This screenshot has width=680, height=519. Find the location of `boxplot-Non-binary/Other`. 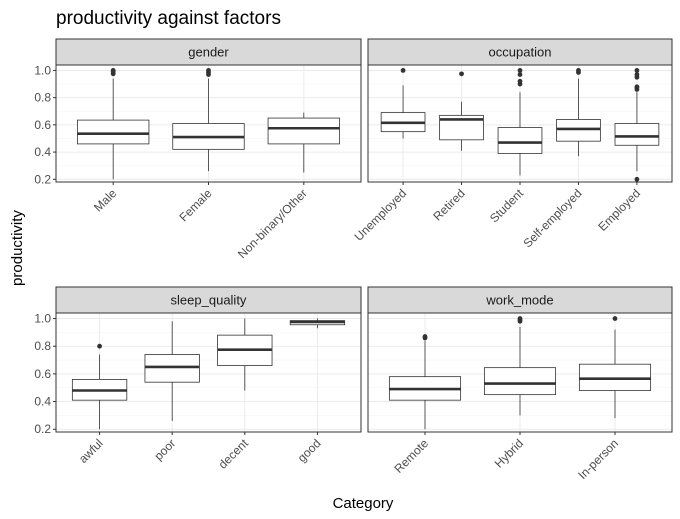

boxplot-Non-binary/Other is located at coordinates (303, 142).